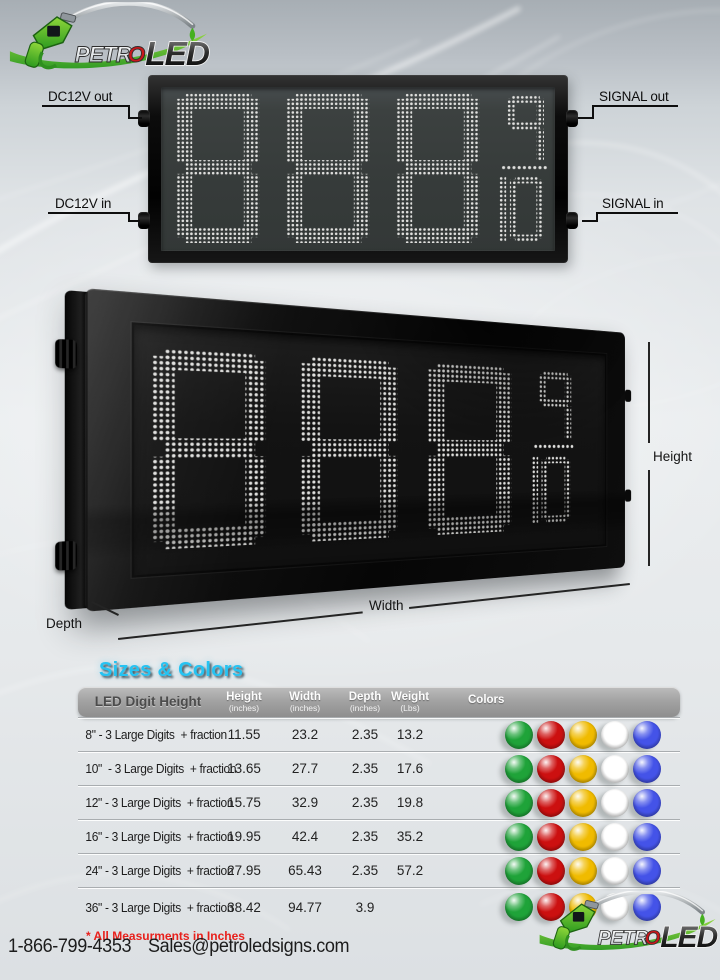 The height and width of the screenshot is (980, 720). I want to click on row-name: 36" - 3 Large Digits + fraction, so click(159, 907).